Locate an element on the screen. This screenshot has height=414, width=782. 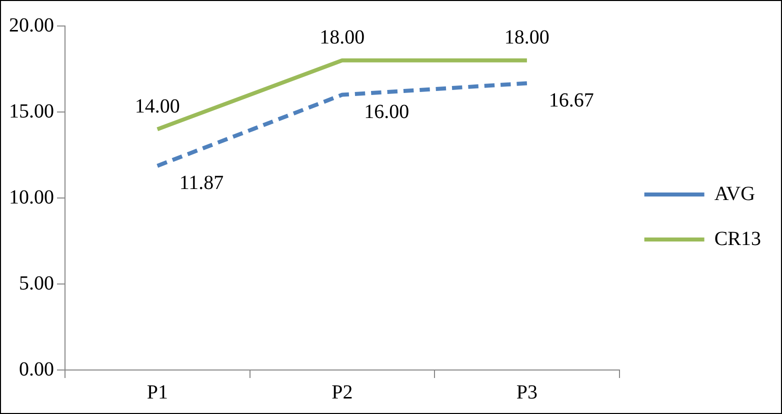
data-label: 11.87 is located at coordinates (201, 183).